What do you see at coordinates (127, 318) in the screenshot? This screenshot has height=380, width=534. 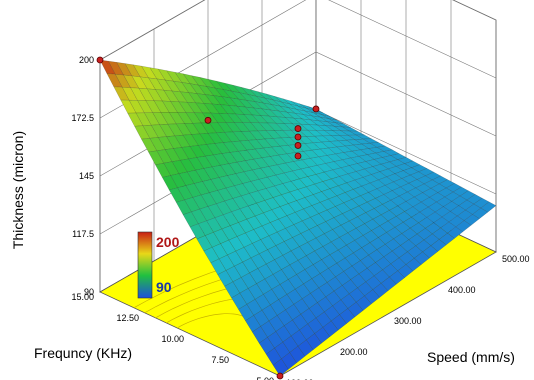 I see `x-tick-label: 12.50` at bounding box center [127, 318].